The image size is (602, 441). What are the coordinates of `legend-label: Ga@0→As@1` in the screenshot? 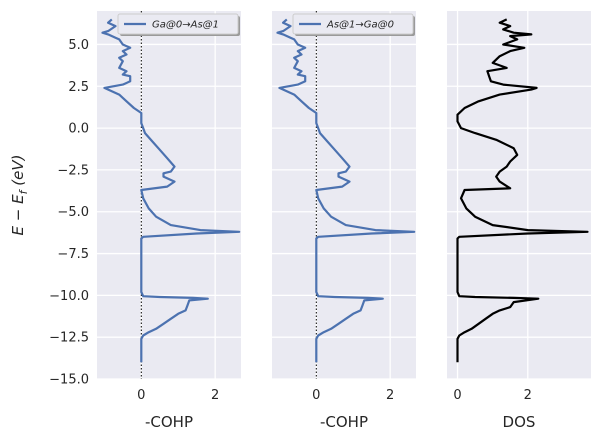 It's located at (185, 25).